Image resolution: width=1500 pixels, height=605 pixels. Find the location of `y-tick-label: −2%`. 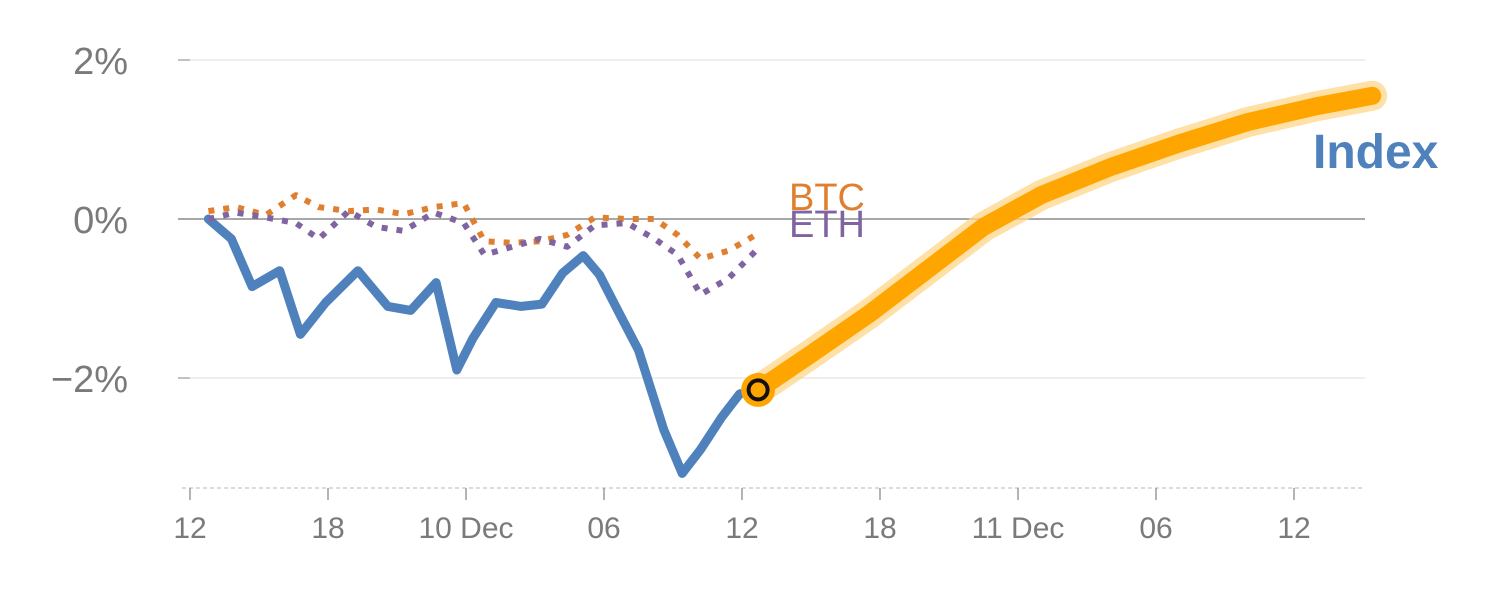

y-tick-label: −2% is located at coordinates (89, 380).